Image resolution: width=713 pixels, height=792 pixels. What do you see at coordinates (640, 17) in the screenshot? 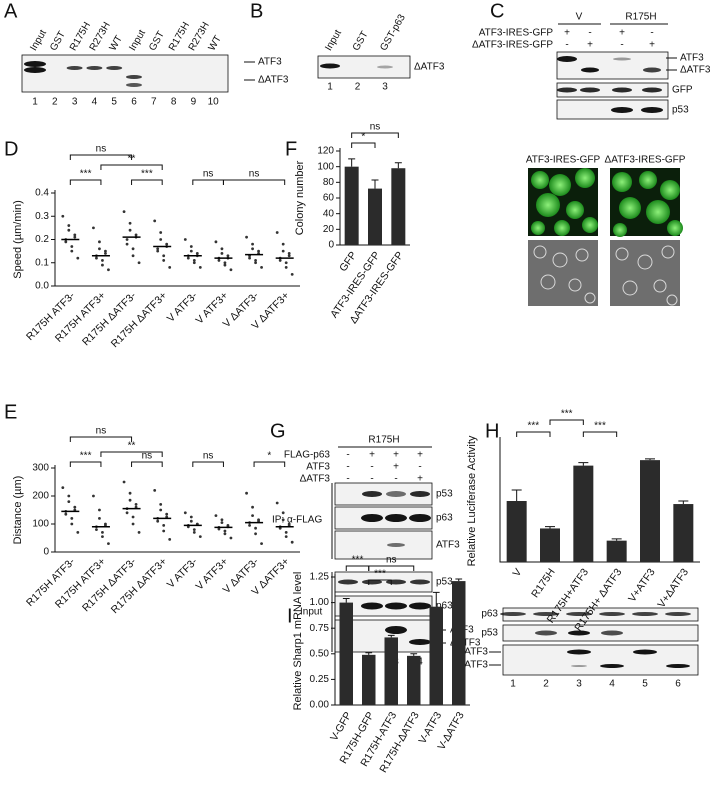
I see `group-label: R175H` at bounding box center [640, 17].